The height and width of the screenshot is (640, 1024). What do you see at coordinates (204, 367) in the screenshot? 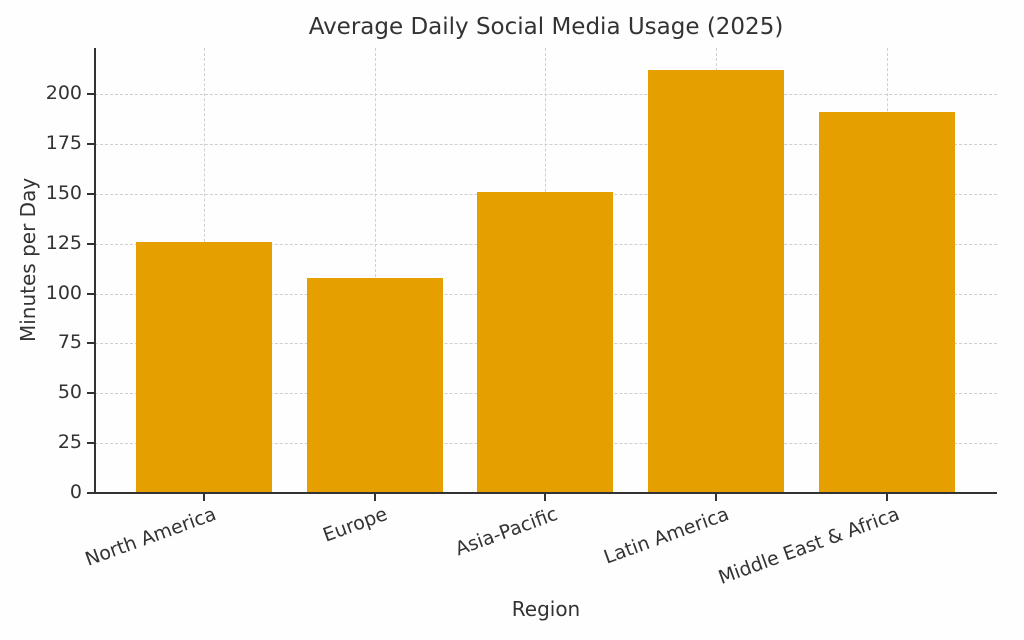
I see `bar-north-america` at bounding box center [204, 367].